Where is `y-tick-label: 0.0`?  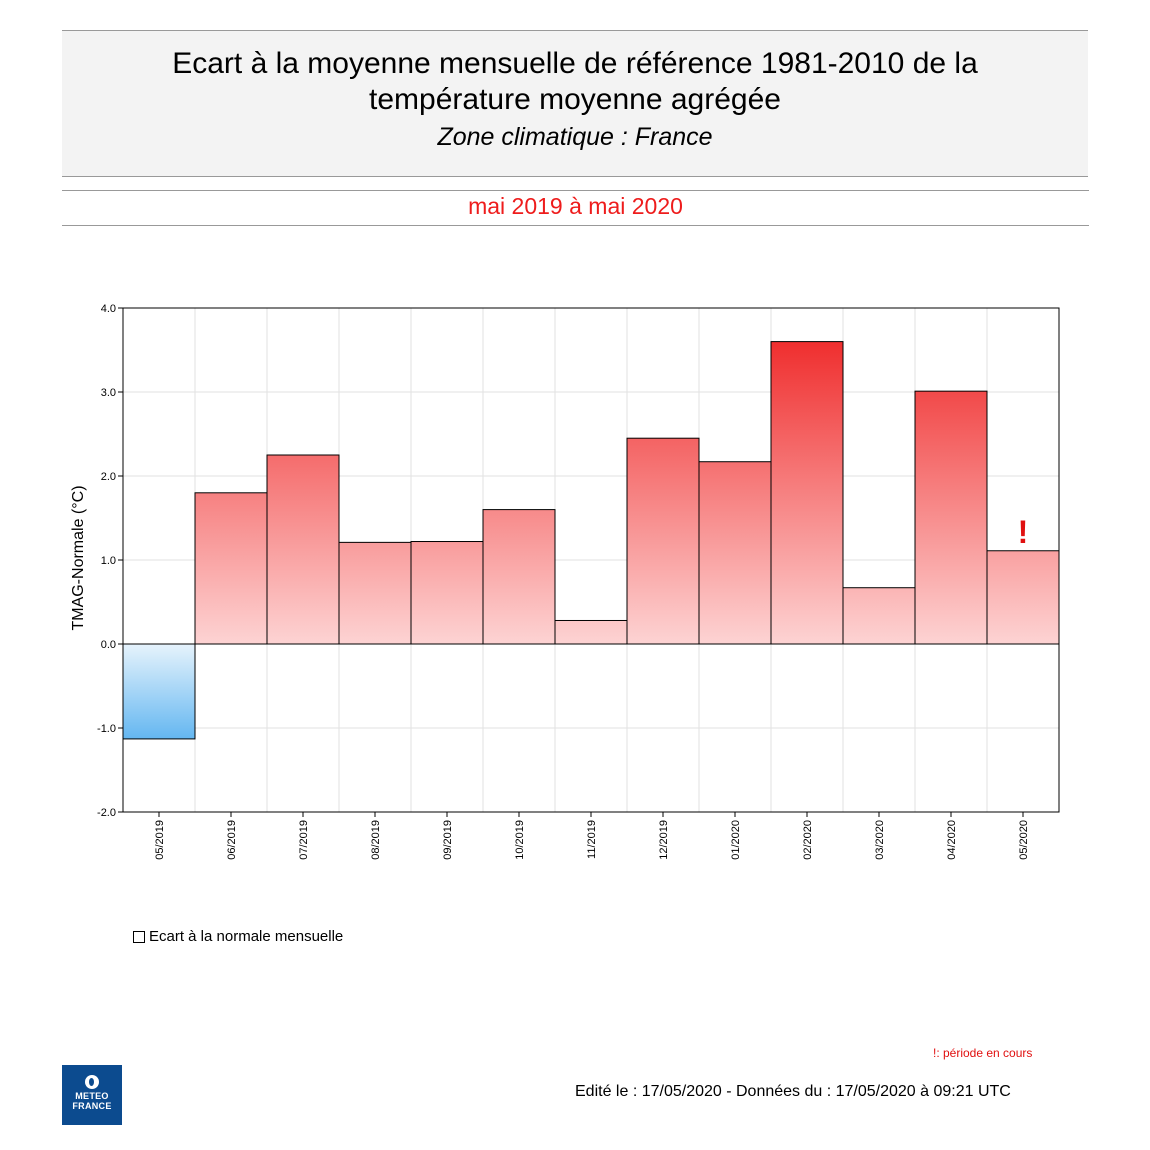 y-tick-label: 0.0 is located at coordinates (108, 645).